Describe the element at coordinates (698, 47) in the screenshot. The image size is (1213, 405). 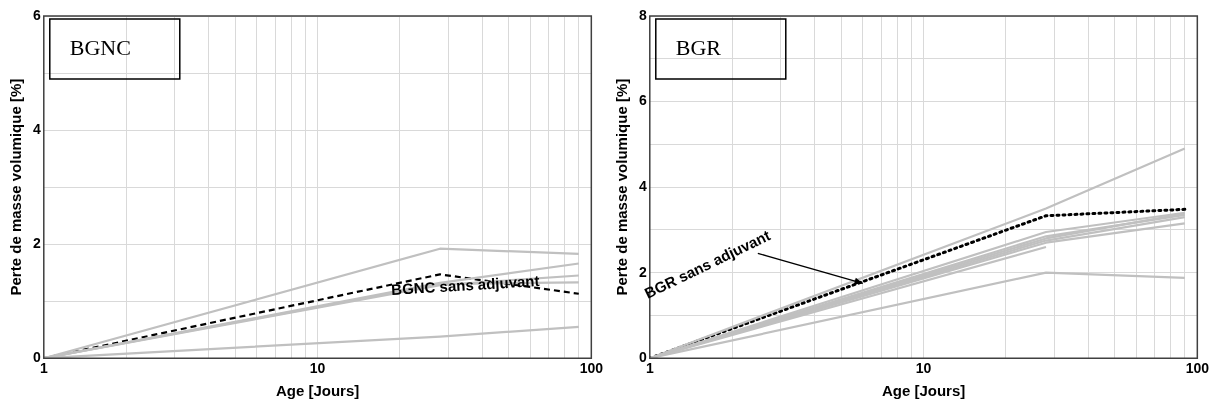
I see `text: BGR` at that location.